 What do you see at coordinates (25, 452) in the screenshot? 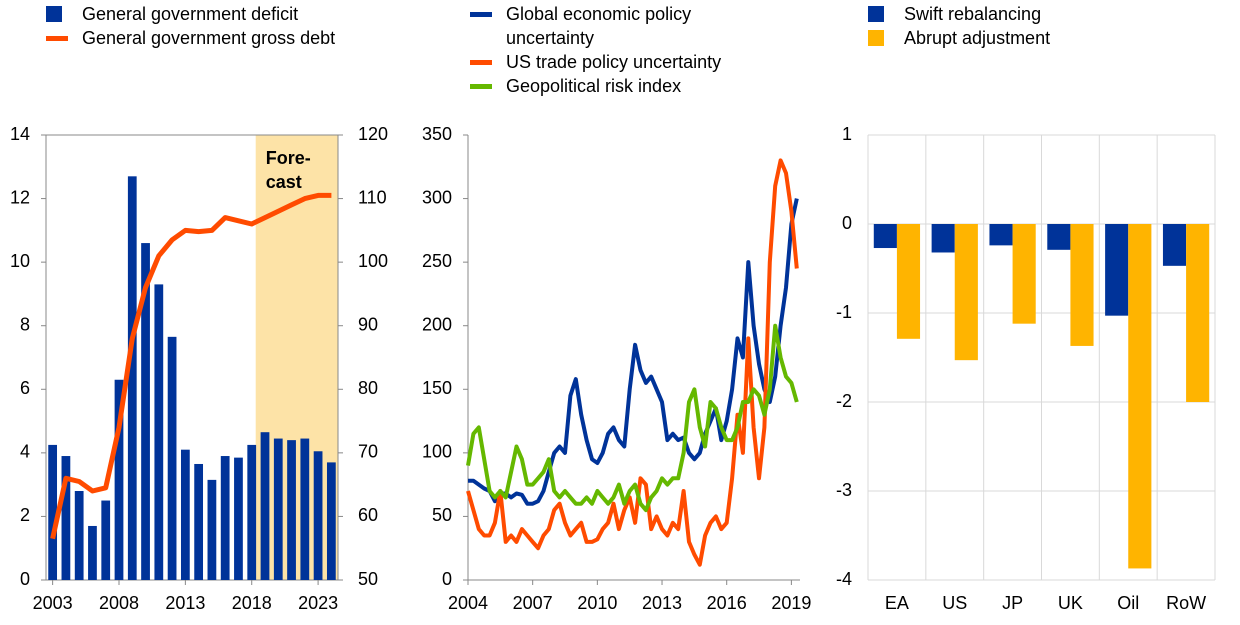
I see `y-tick-label: 4` at bounding box center [25, 452].